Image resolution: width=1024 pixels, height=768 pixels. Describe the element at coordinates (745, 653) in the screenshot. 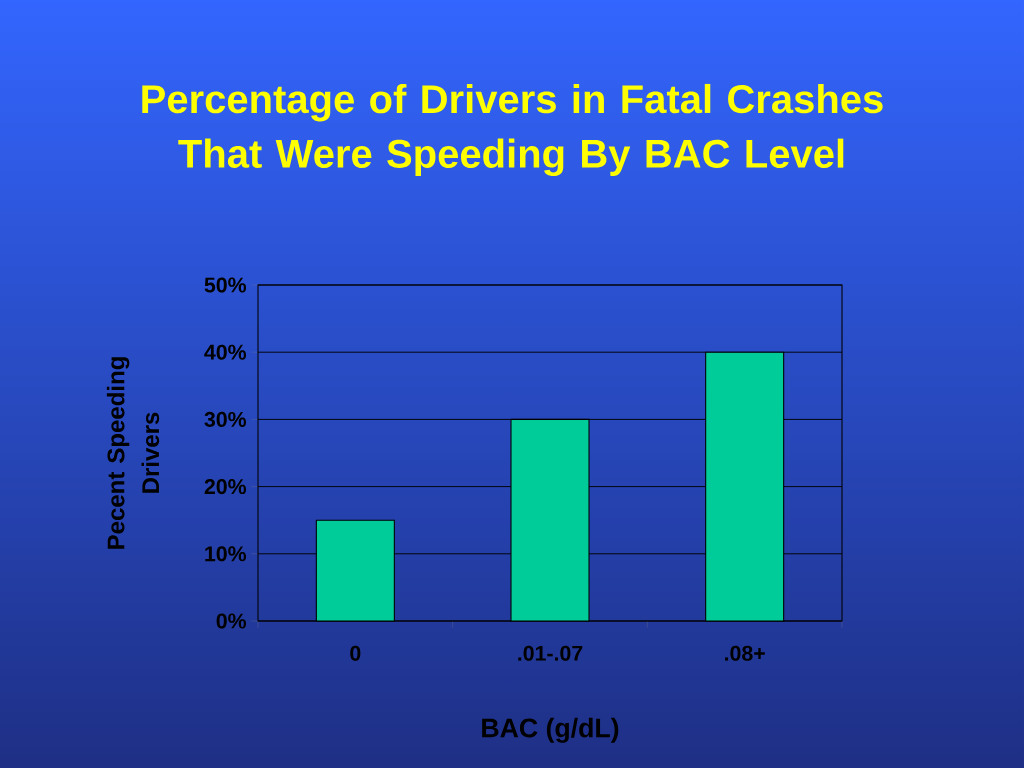

I see `x-tick-label: .08+` at that location.